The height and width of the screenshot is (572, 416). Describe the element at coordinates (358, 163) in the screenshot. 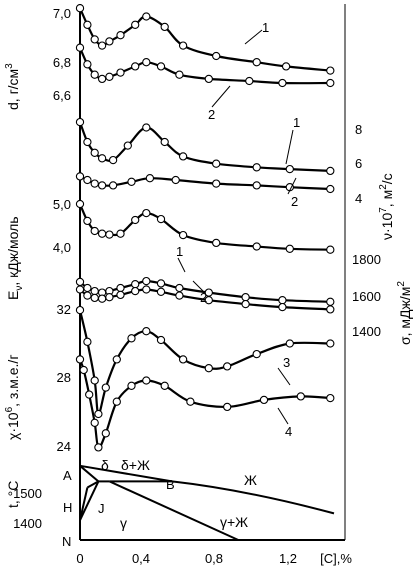

I see `viscosity-tick-6: 6` at that location.